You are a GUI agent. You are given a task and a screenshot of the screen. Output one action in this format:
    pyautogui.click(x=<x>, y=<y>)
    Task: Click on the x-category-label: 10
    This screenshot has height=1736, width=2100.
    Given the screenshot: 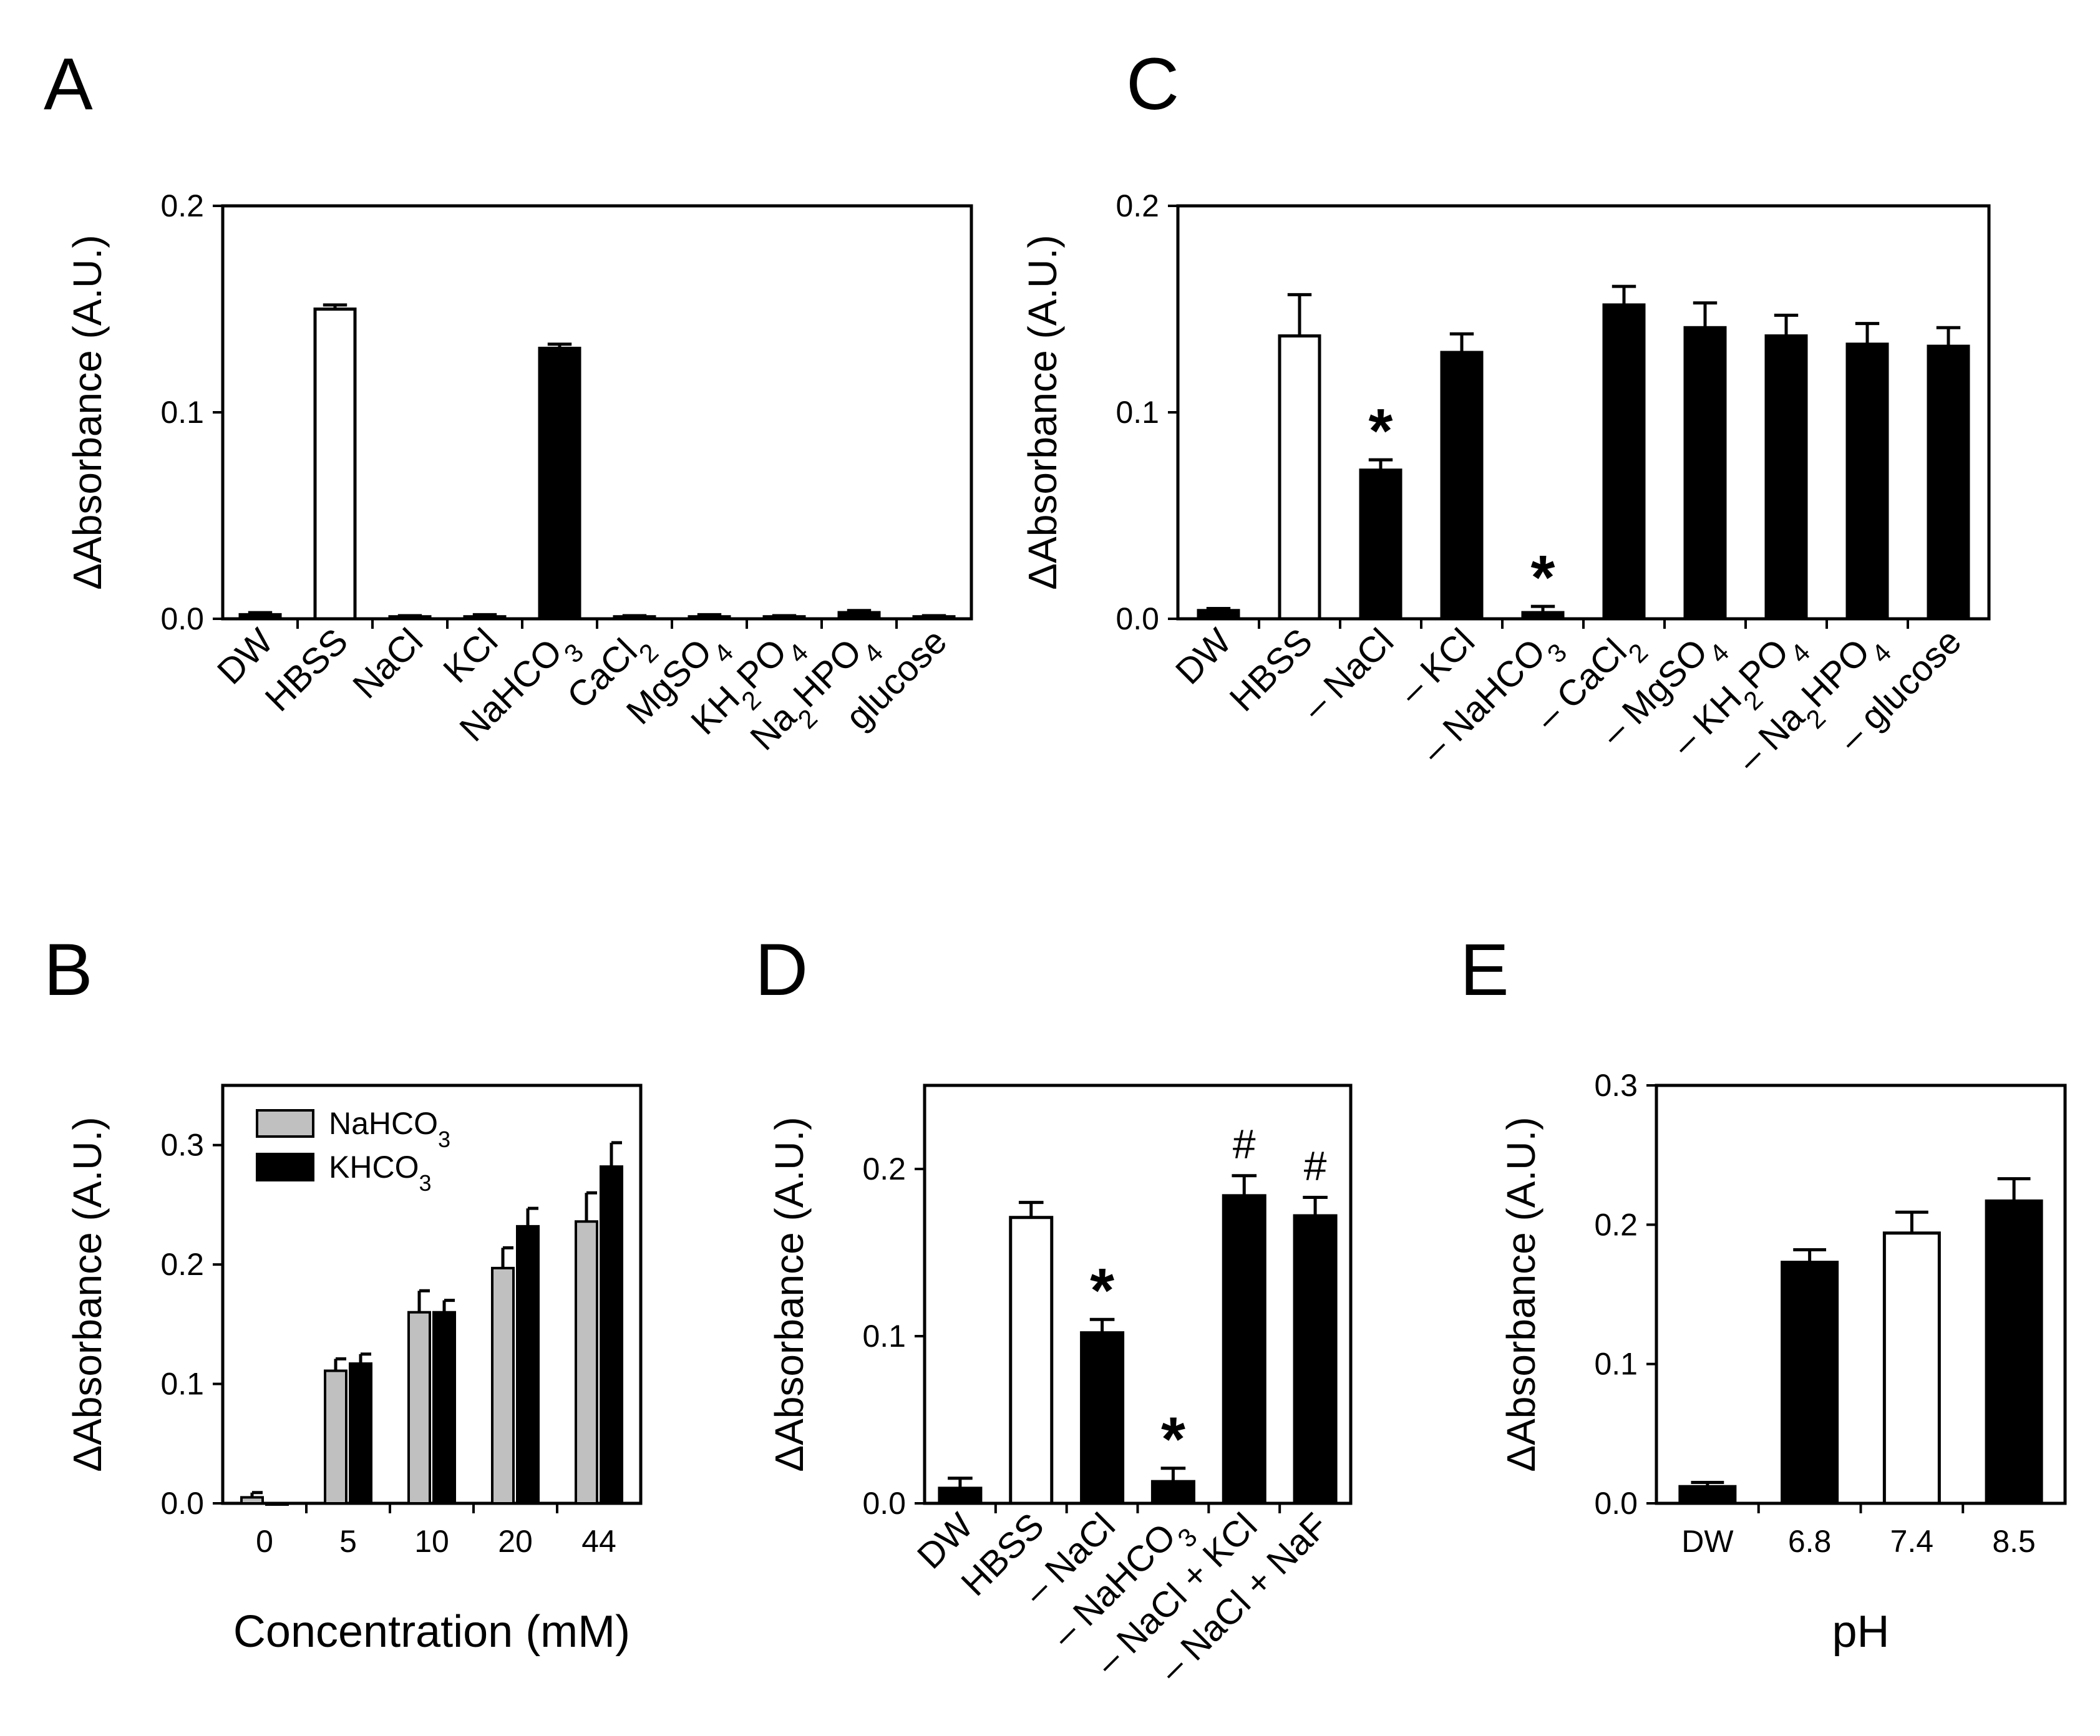 What is the action you would take?
    pyautogui.click(x=431, y=1541)
    